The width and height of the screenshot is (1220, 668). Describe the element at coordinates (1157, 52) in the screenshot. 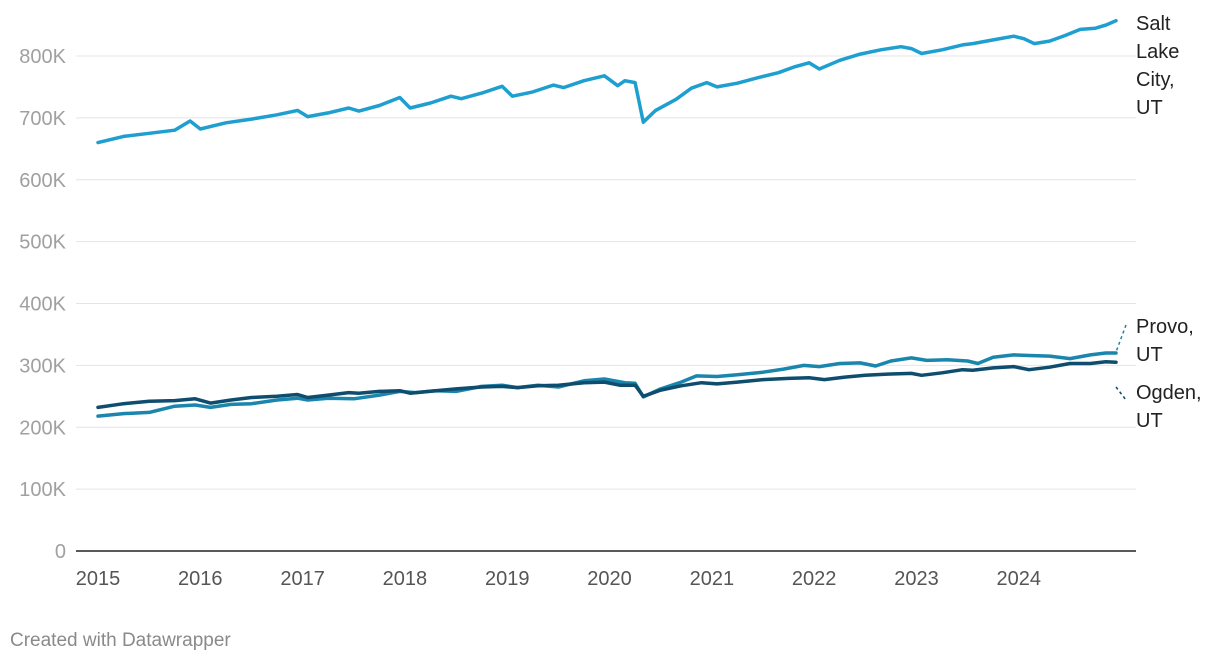

I see `series-label-line: Lake` at that location.